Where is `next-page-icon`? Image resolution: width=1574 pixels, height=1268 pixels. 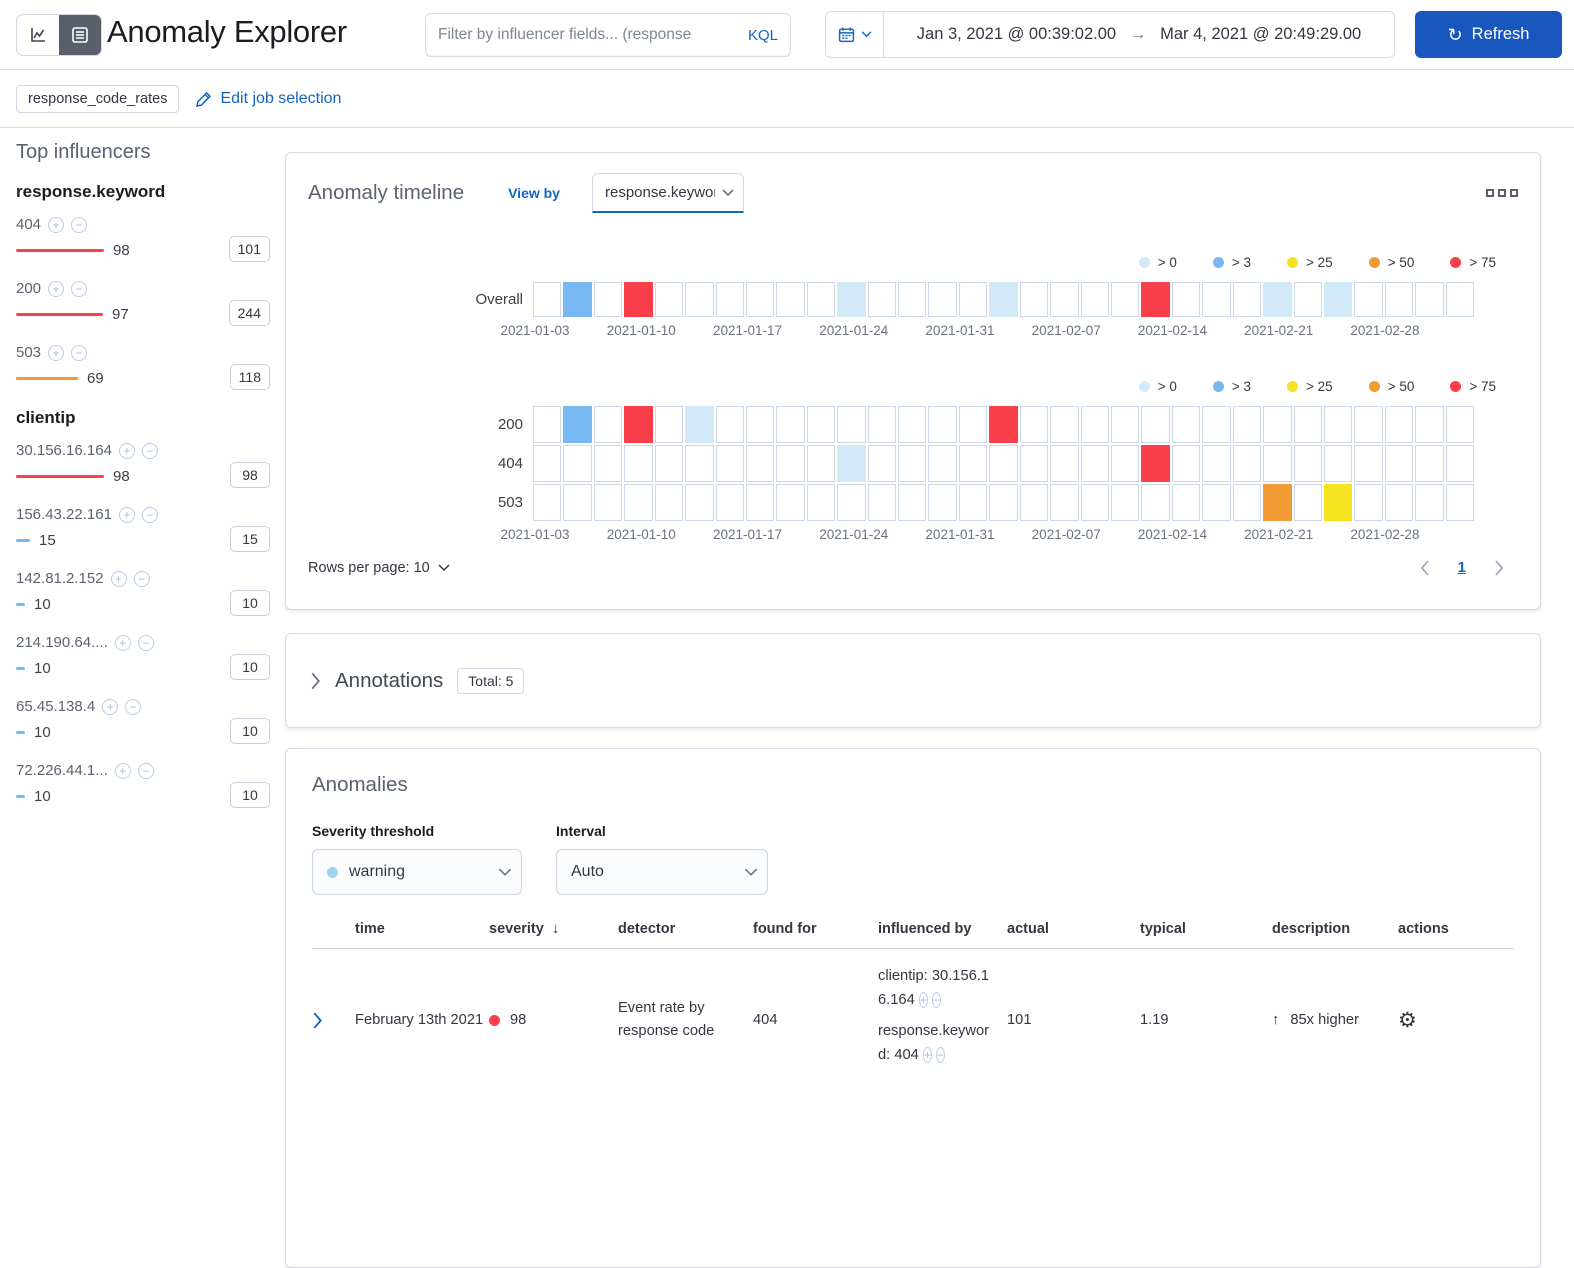
next-page-icon is located at coordinates (1499, 567).